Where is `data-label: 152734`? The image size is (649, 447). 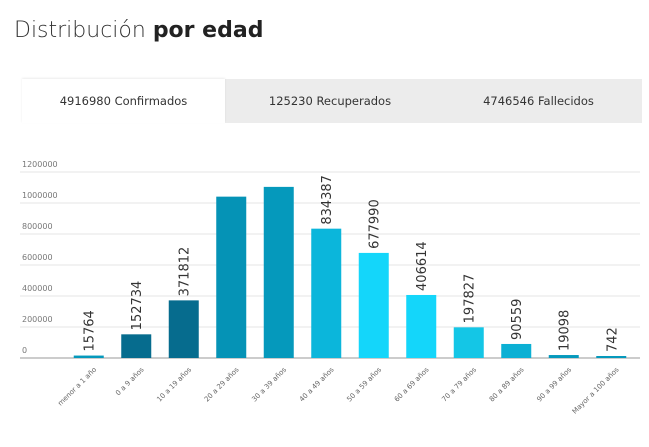
data-label: 152734 is located at coordinates (137, 306).